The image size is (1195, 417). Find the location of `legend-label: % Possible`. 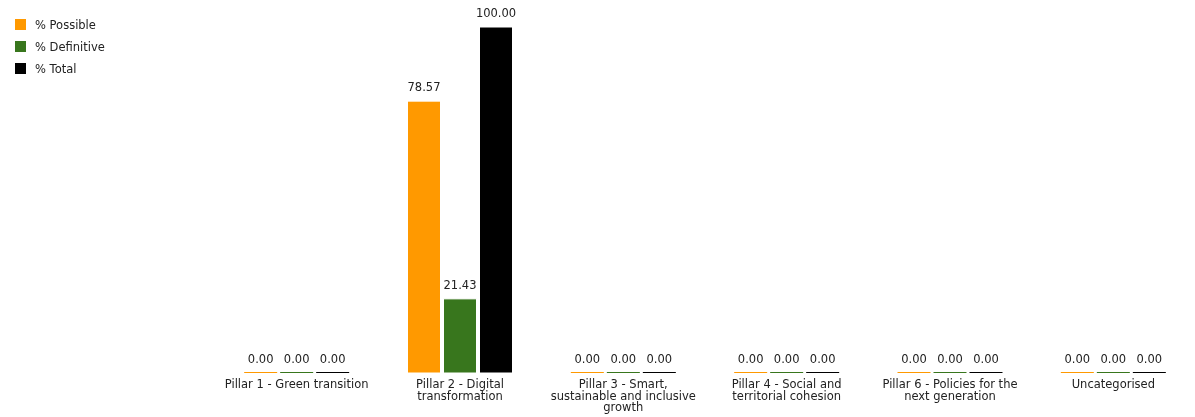

legend-label: % Possible is located at coordinates (65, 25).